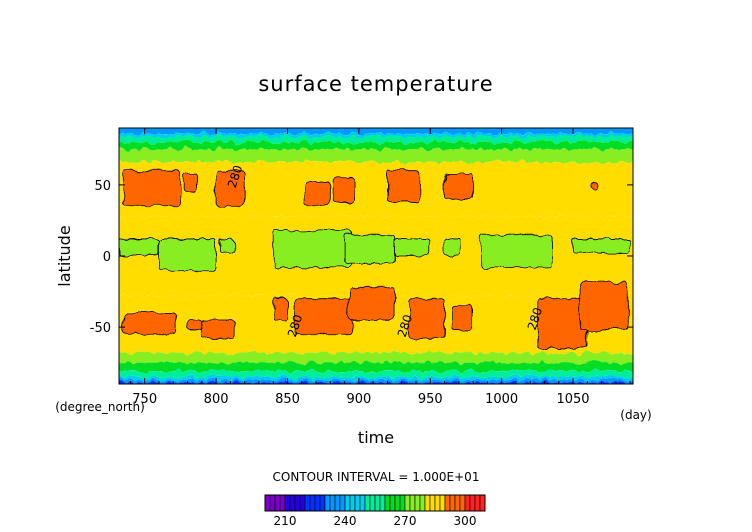 Image resolution: width=752 pixels, height=532 pixels. I want to click on colorbar-frame, so click(375, 503).